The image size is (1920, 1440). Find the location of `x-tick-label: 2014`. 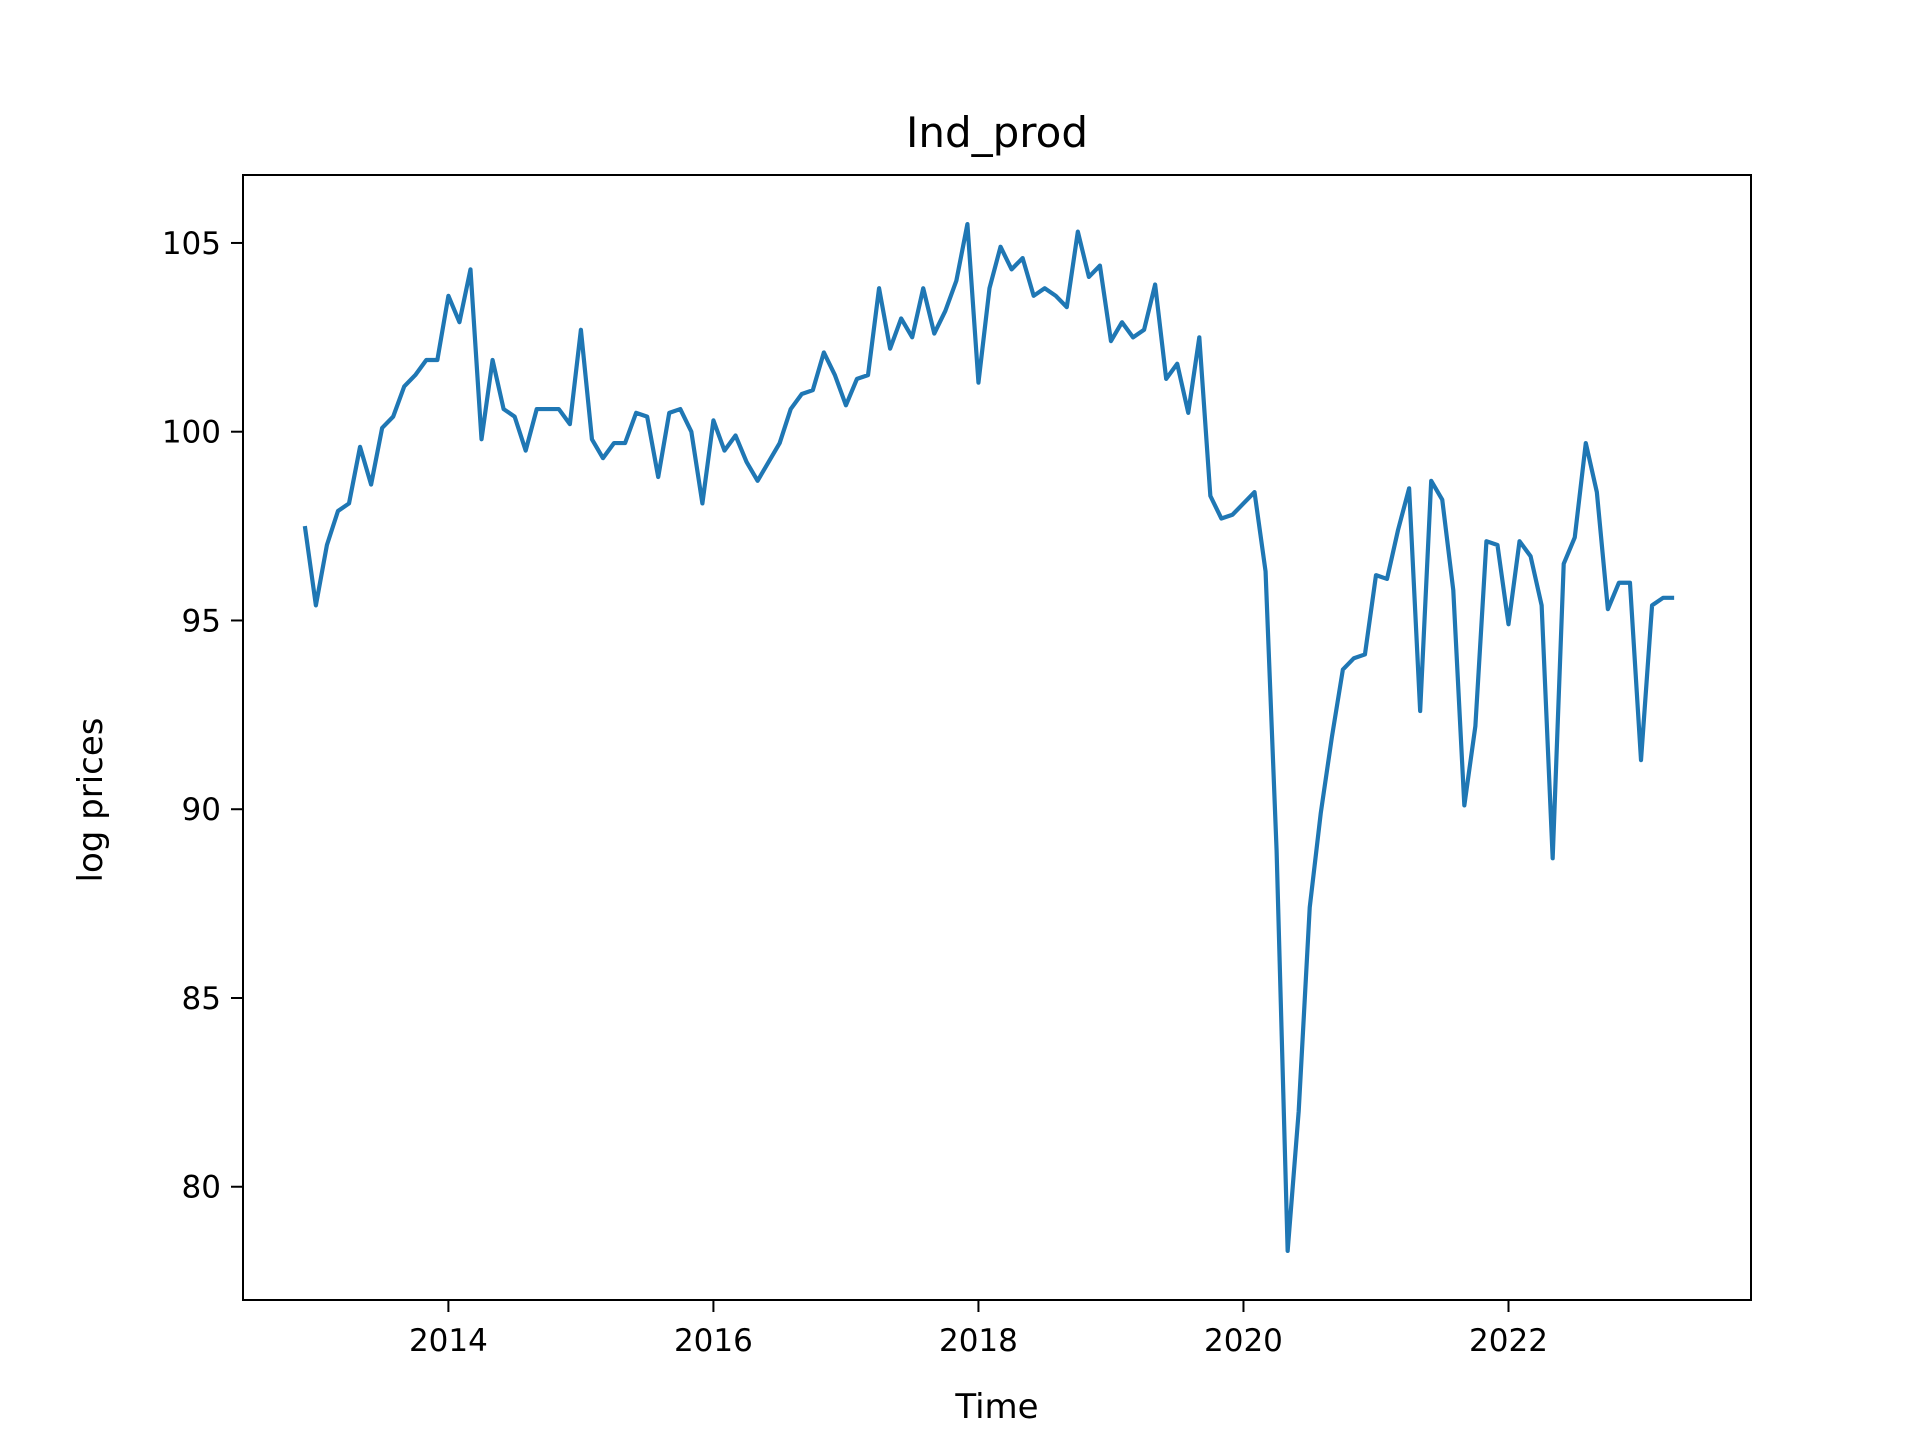

x-tick-label: 2014 is located at coordinates (448, 1341).